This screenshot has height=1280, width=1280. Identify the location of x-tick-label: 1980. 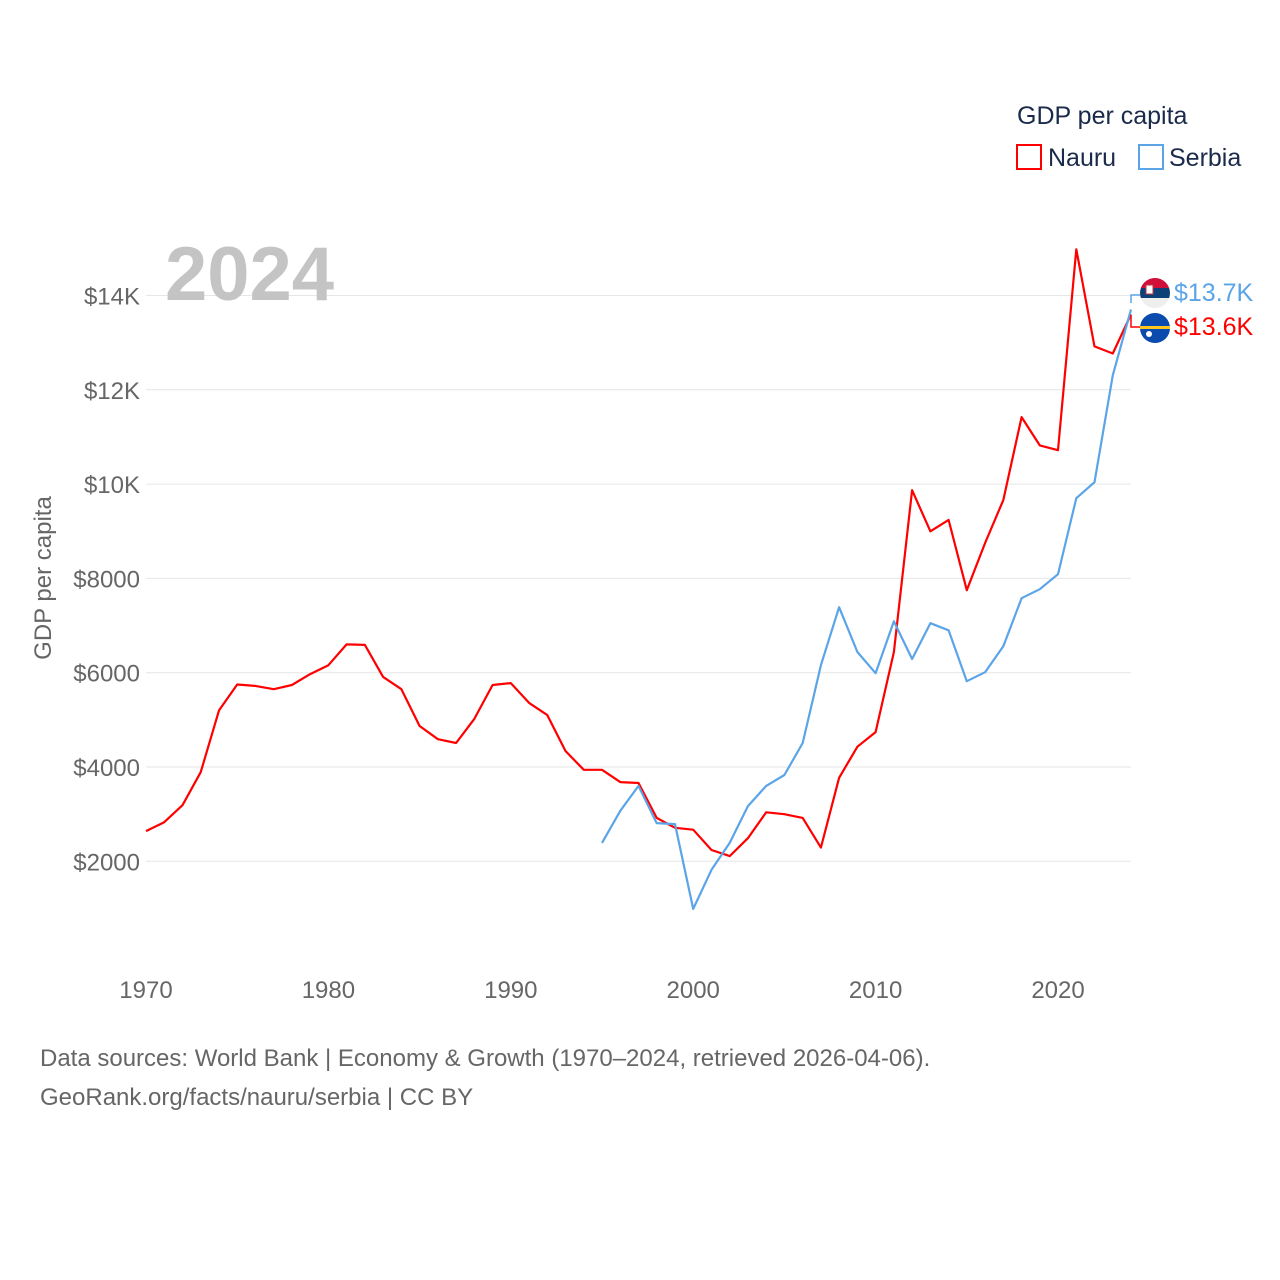
(328, 990).